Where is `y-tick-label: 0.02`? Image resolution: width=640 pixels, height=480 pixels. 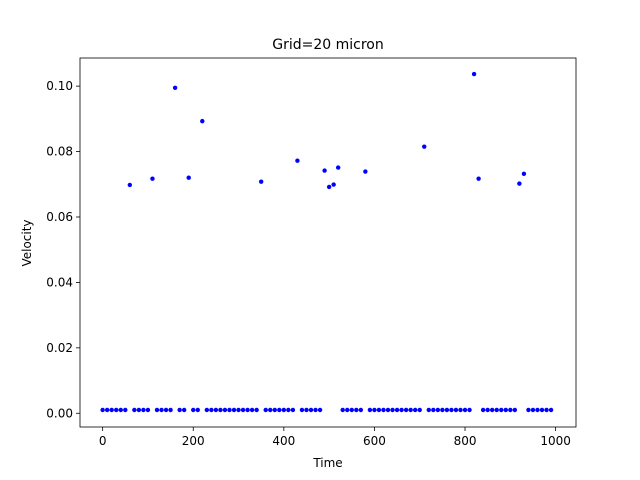
y-tick-label: 0.02 is located at coordinates (59, 348).